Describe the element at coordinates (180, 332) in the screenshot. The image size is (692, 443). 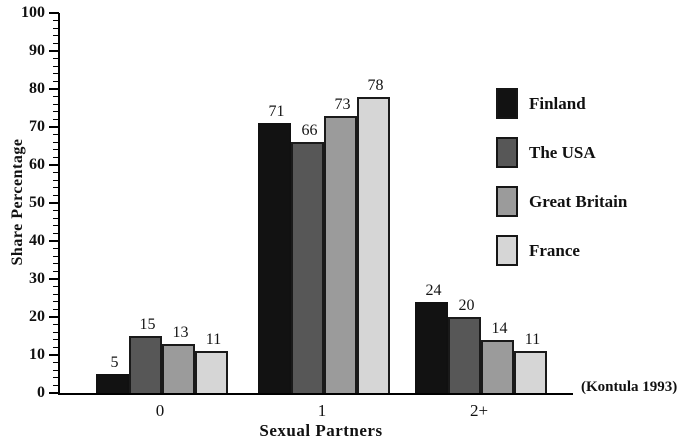
I see `bar-value-label: 13` at that location.